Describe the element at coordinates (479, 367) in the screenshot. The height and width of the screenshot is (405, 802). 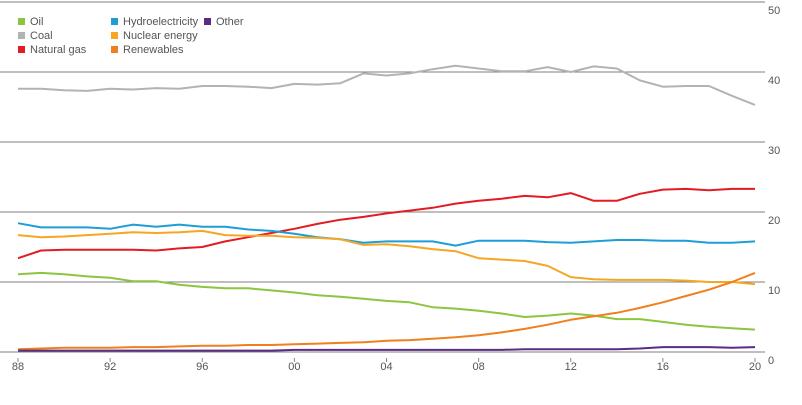
I see `x-tick-label: 08` at that location.